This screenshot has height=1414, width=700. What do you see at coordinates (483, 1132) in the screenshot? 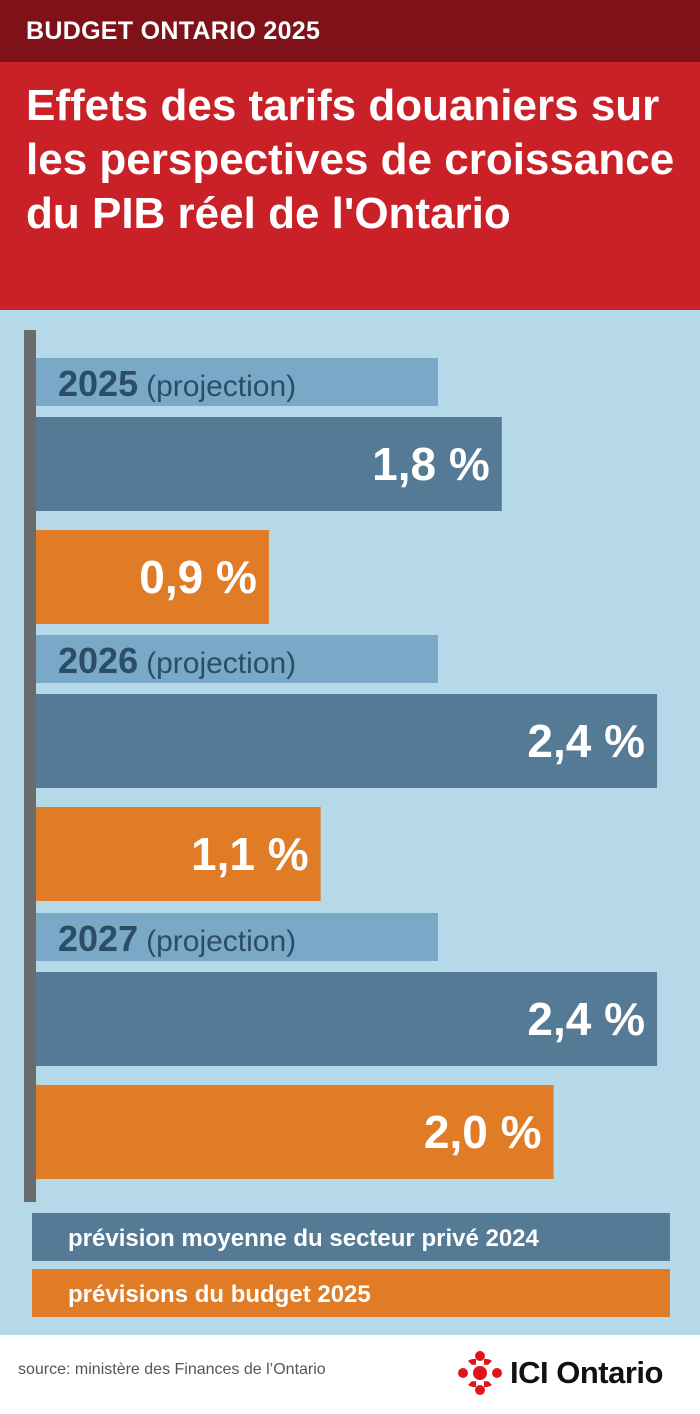
I see `bar-value-label: 2,0 %` at bounding box center [483, 1132].